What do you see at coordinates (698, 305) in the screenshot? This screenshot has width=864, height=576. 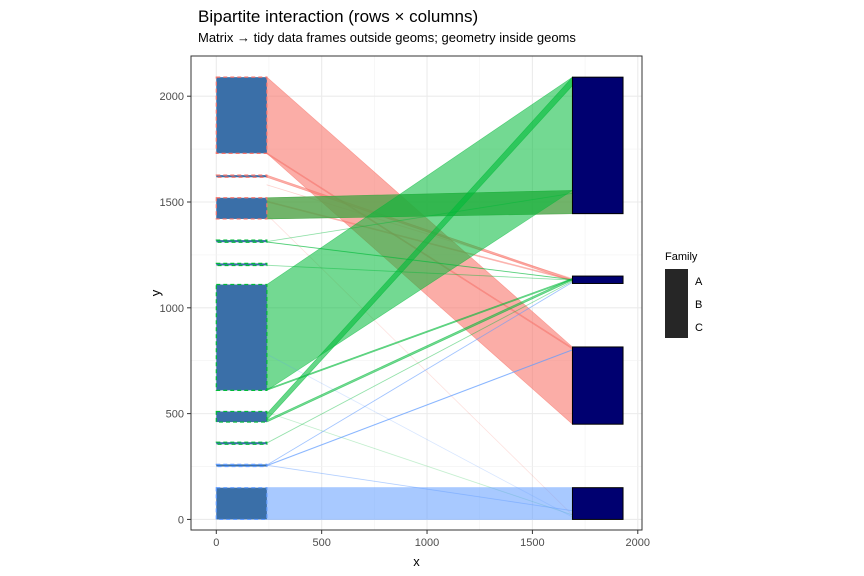 I see `legend-label: B` at bounding box center [698, 305].